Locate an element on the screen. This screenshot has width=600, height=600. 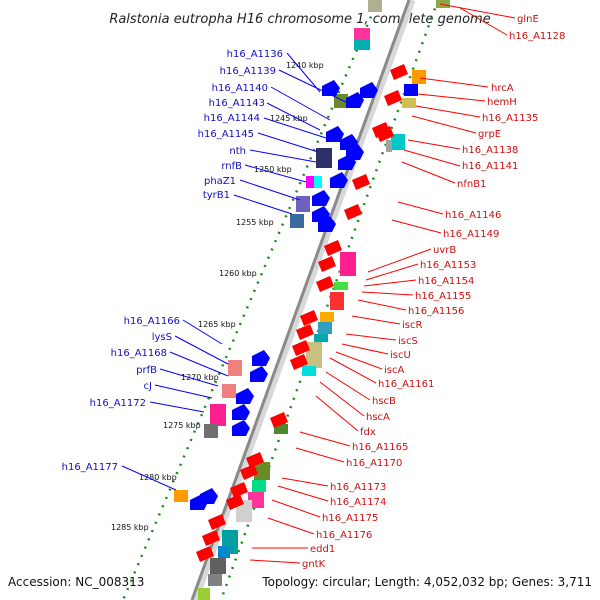
gene-label-right: h16_A1155 is located at coordinates (443, 296).